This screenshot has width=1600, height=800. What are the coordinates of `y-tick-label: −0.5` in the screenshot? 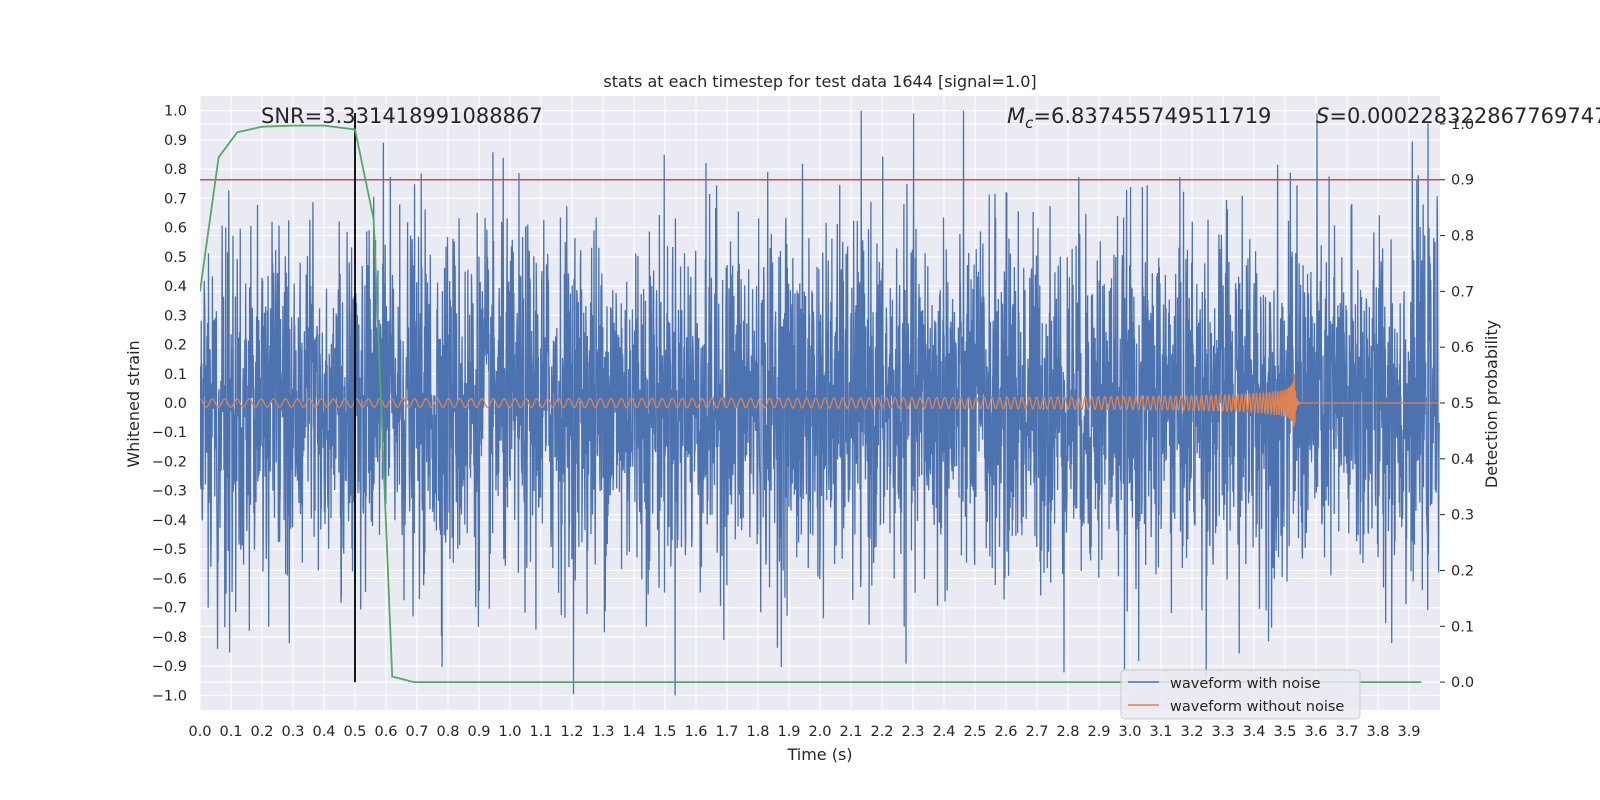 It's located at (169, 550).